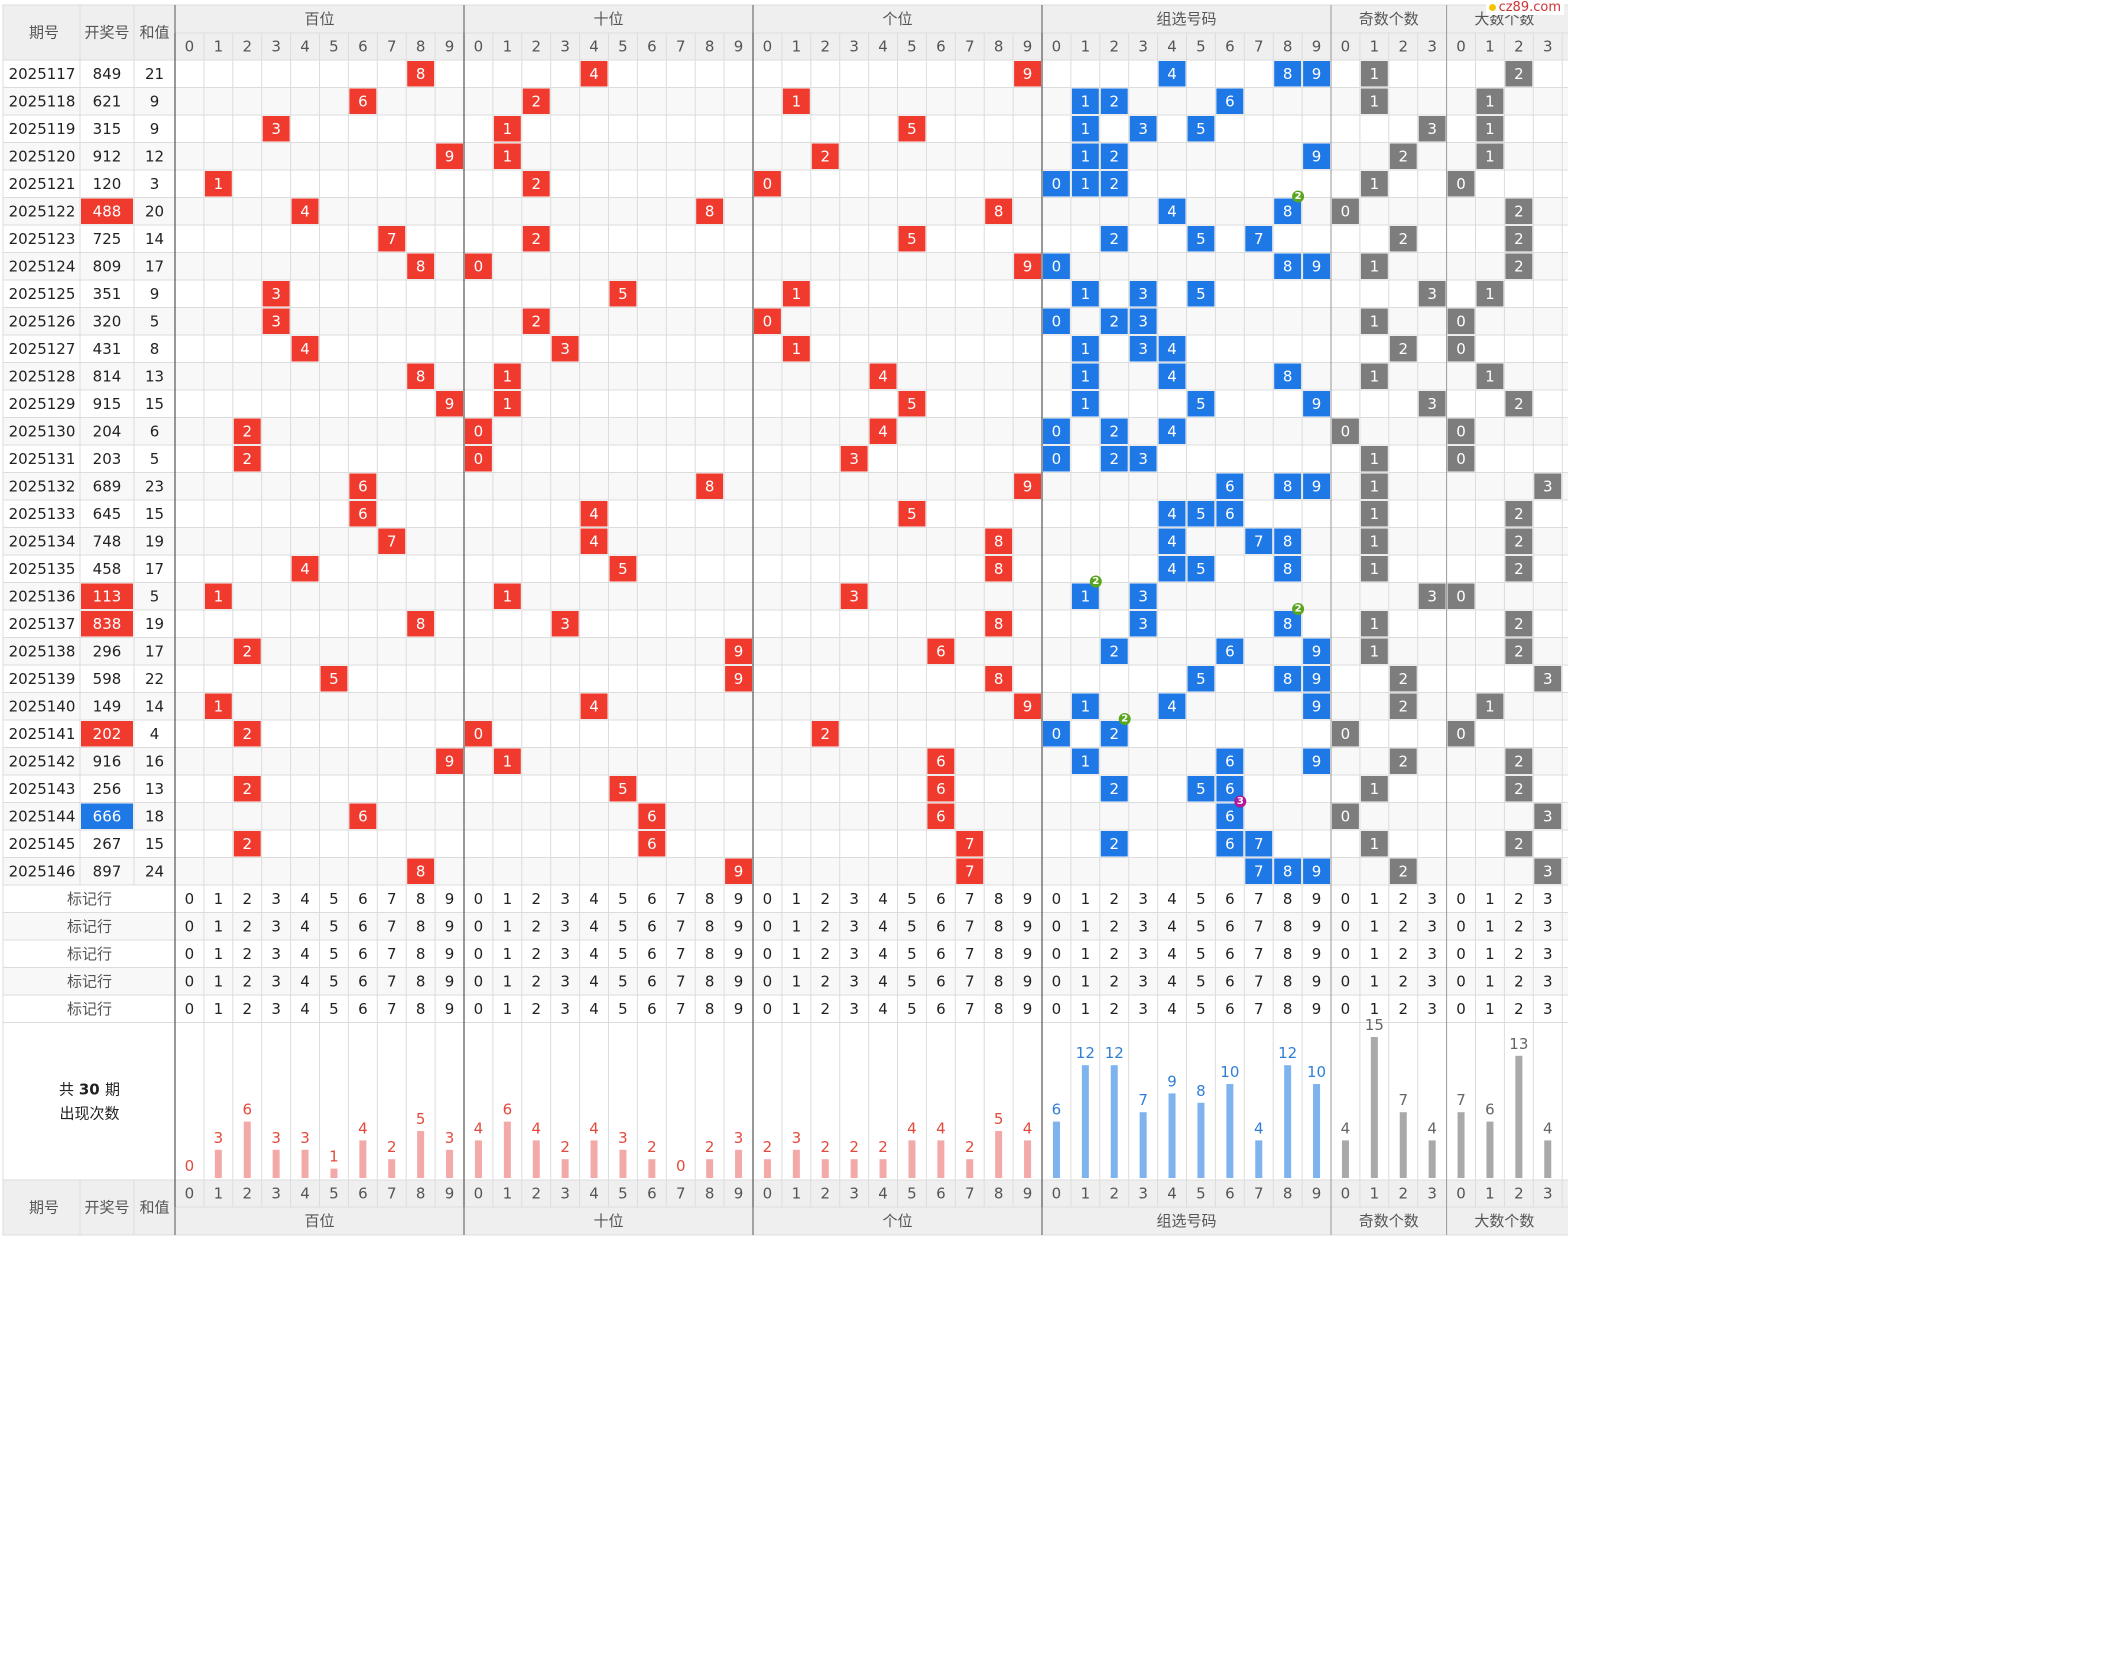 The height and width of the screenshot is (1667, 2110). What do you see at coordinates (42, 844) in the screenshot?
I see `row-issue: 2025145` at bounding box center [42, 844].